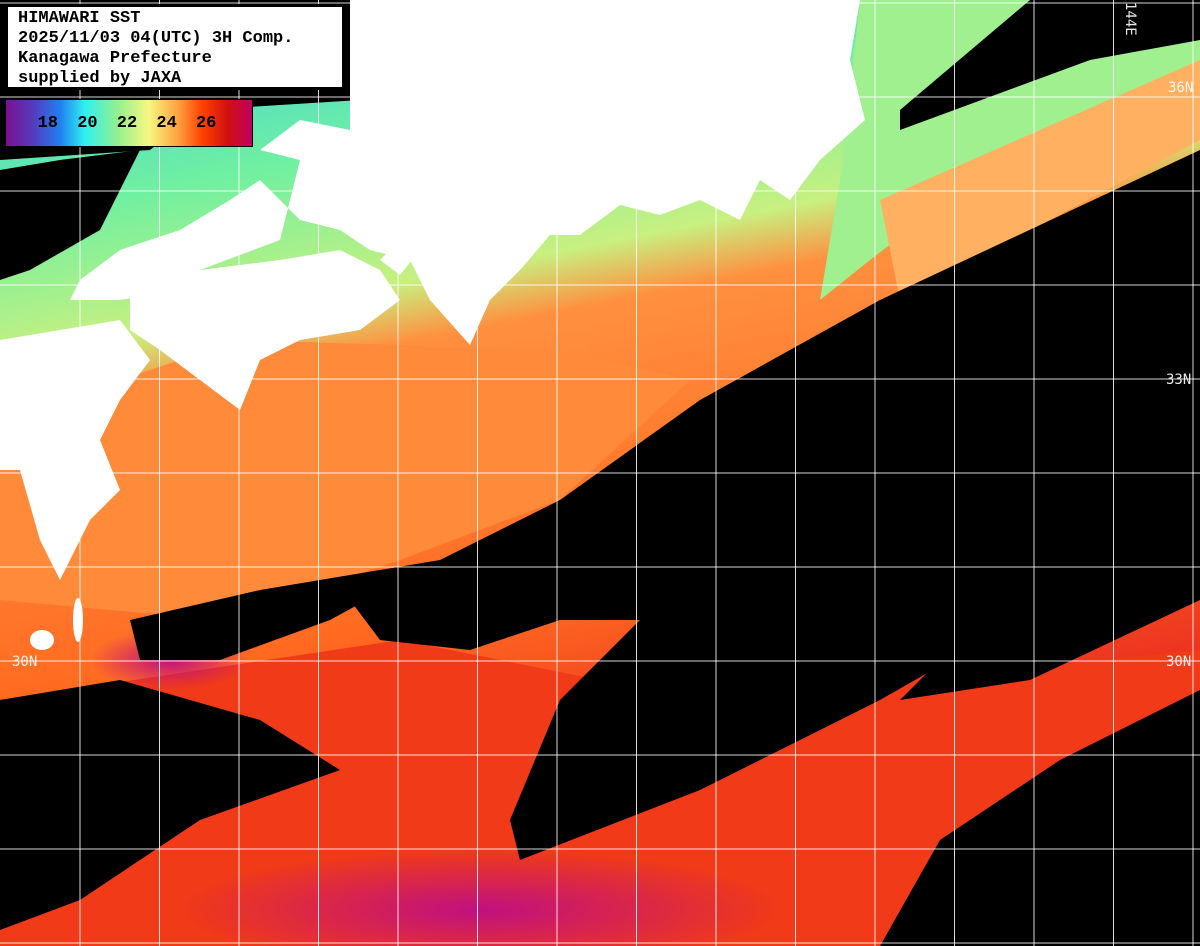 The height and width of the screenshot is (946, 1200). What do you see at coordinates (100, 78) in the screenshot?
I see `title-source: supplied by JAXA` at bounding box center [100, 78].